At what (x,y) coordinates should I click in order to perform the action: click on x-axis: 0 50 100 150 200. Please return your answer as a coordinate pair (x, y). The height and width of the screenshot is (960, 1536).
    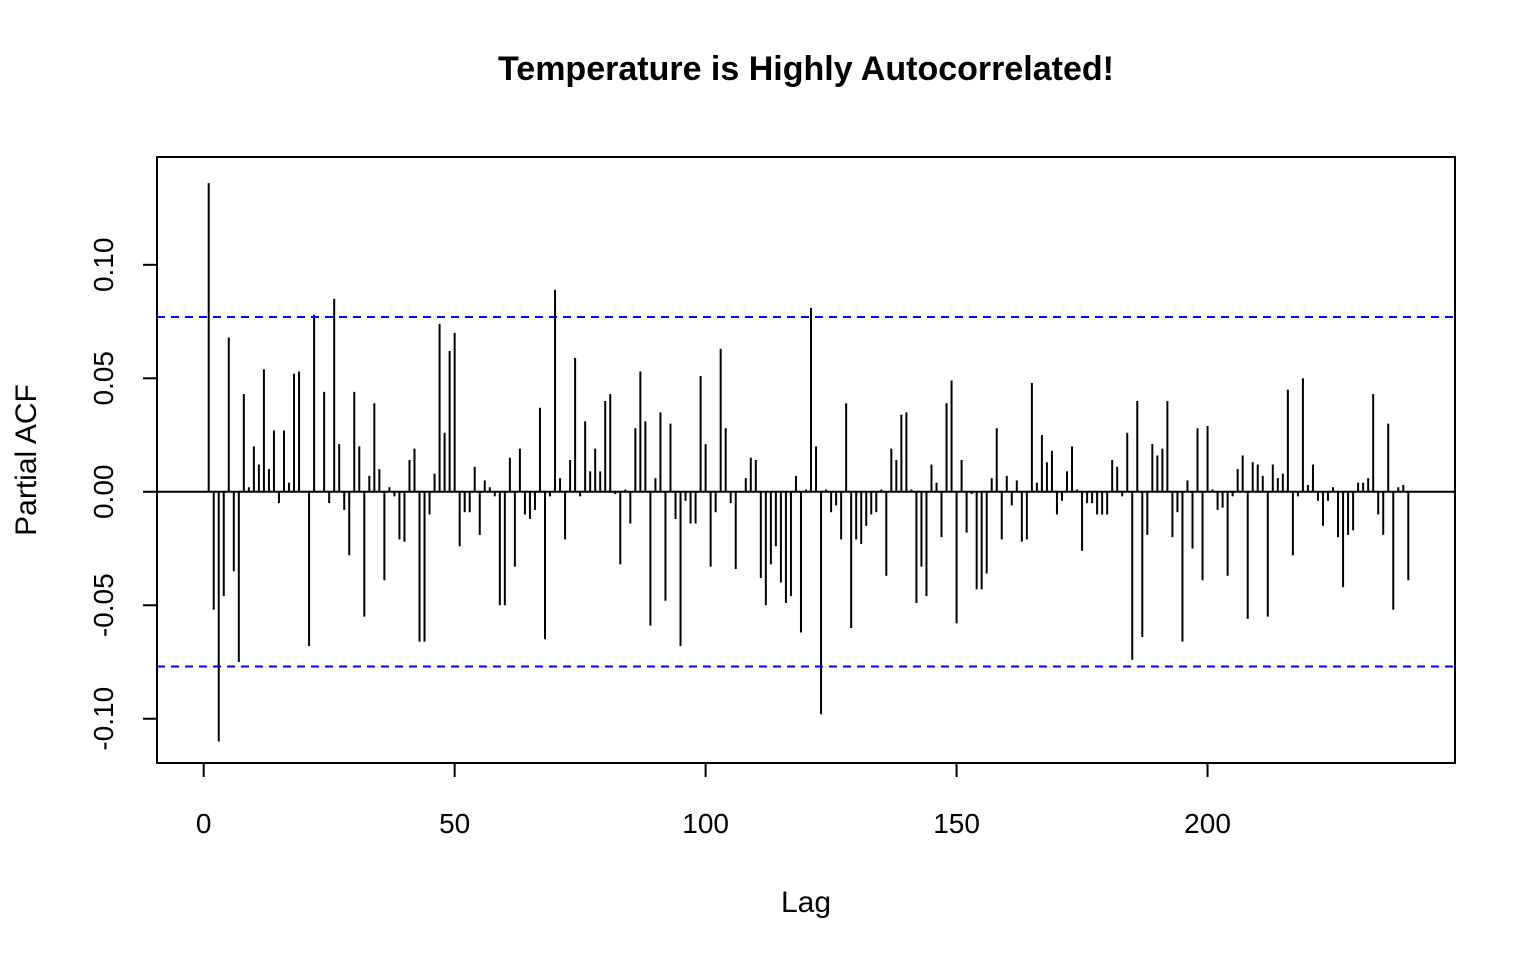
    Looking at the image, I should click on (713, 800).